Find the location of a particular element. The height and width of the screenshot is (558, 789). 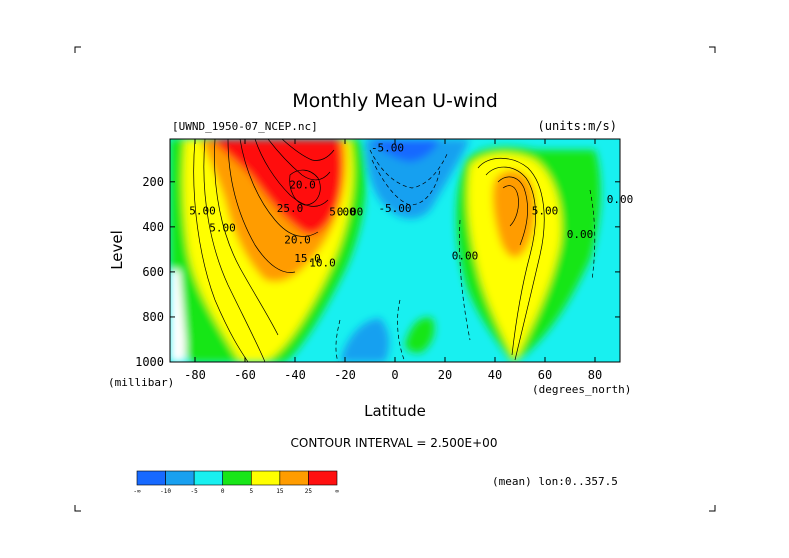

y-tick-label: 600 is located at coordinates (153, 272).